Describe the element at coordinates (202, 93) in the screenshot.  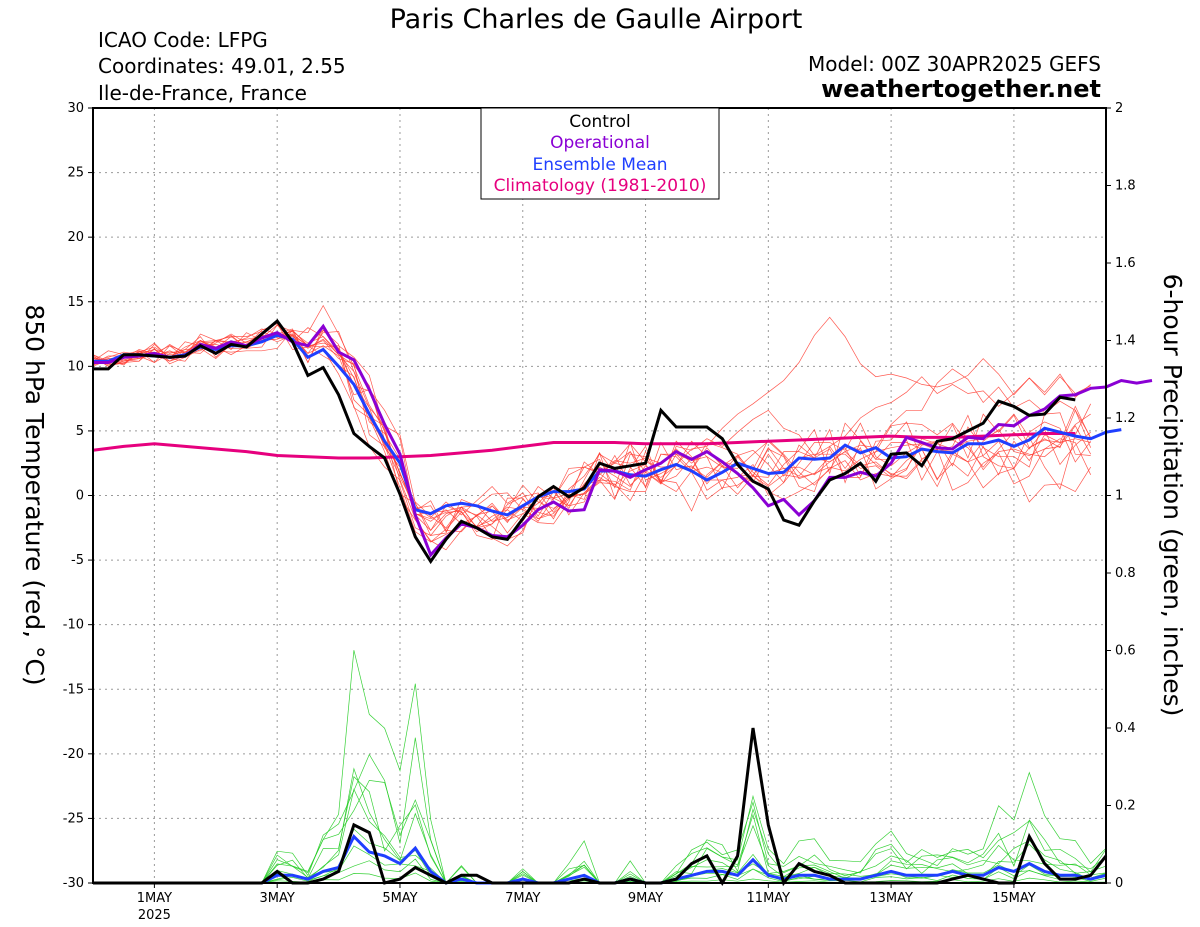
I see `region-text: Ile-de-France, France` at that location.